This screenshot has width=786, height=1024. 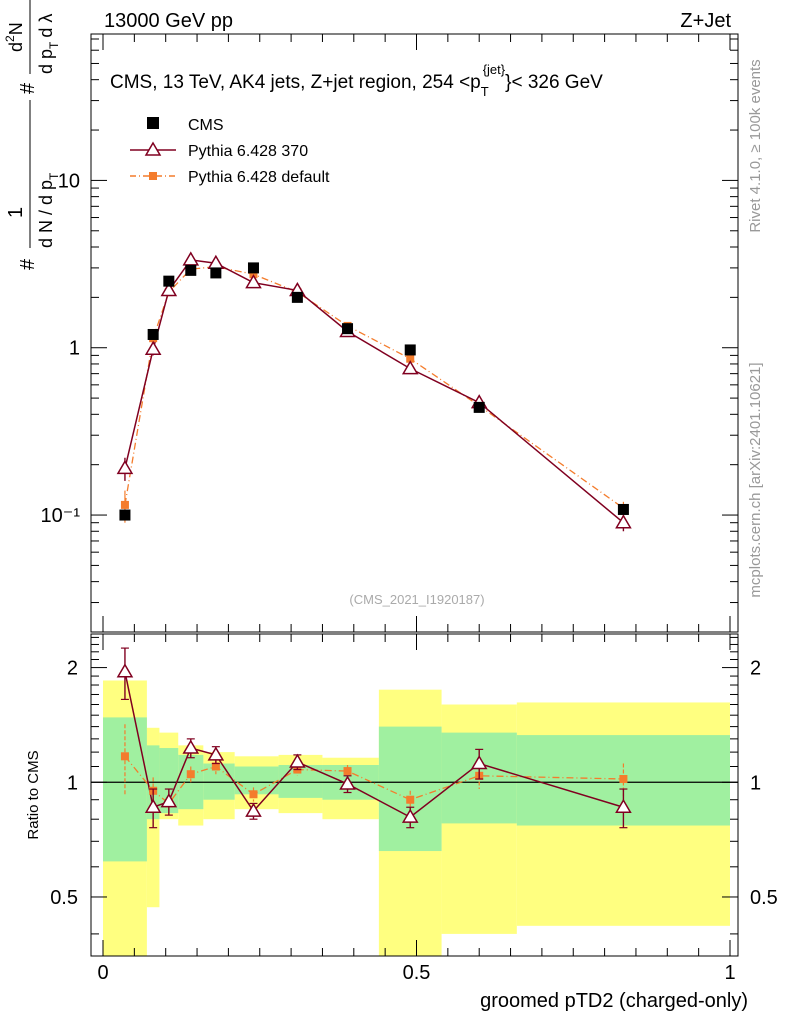 I want to click on plot-title-superscript: {jet}, so click(x=494, y=69).